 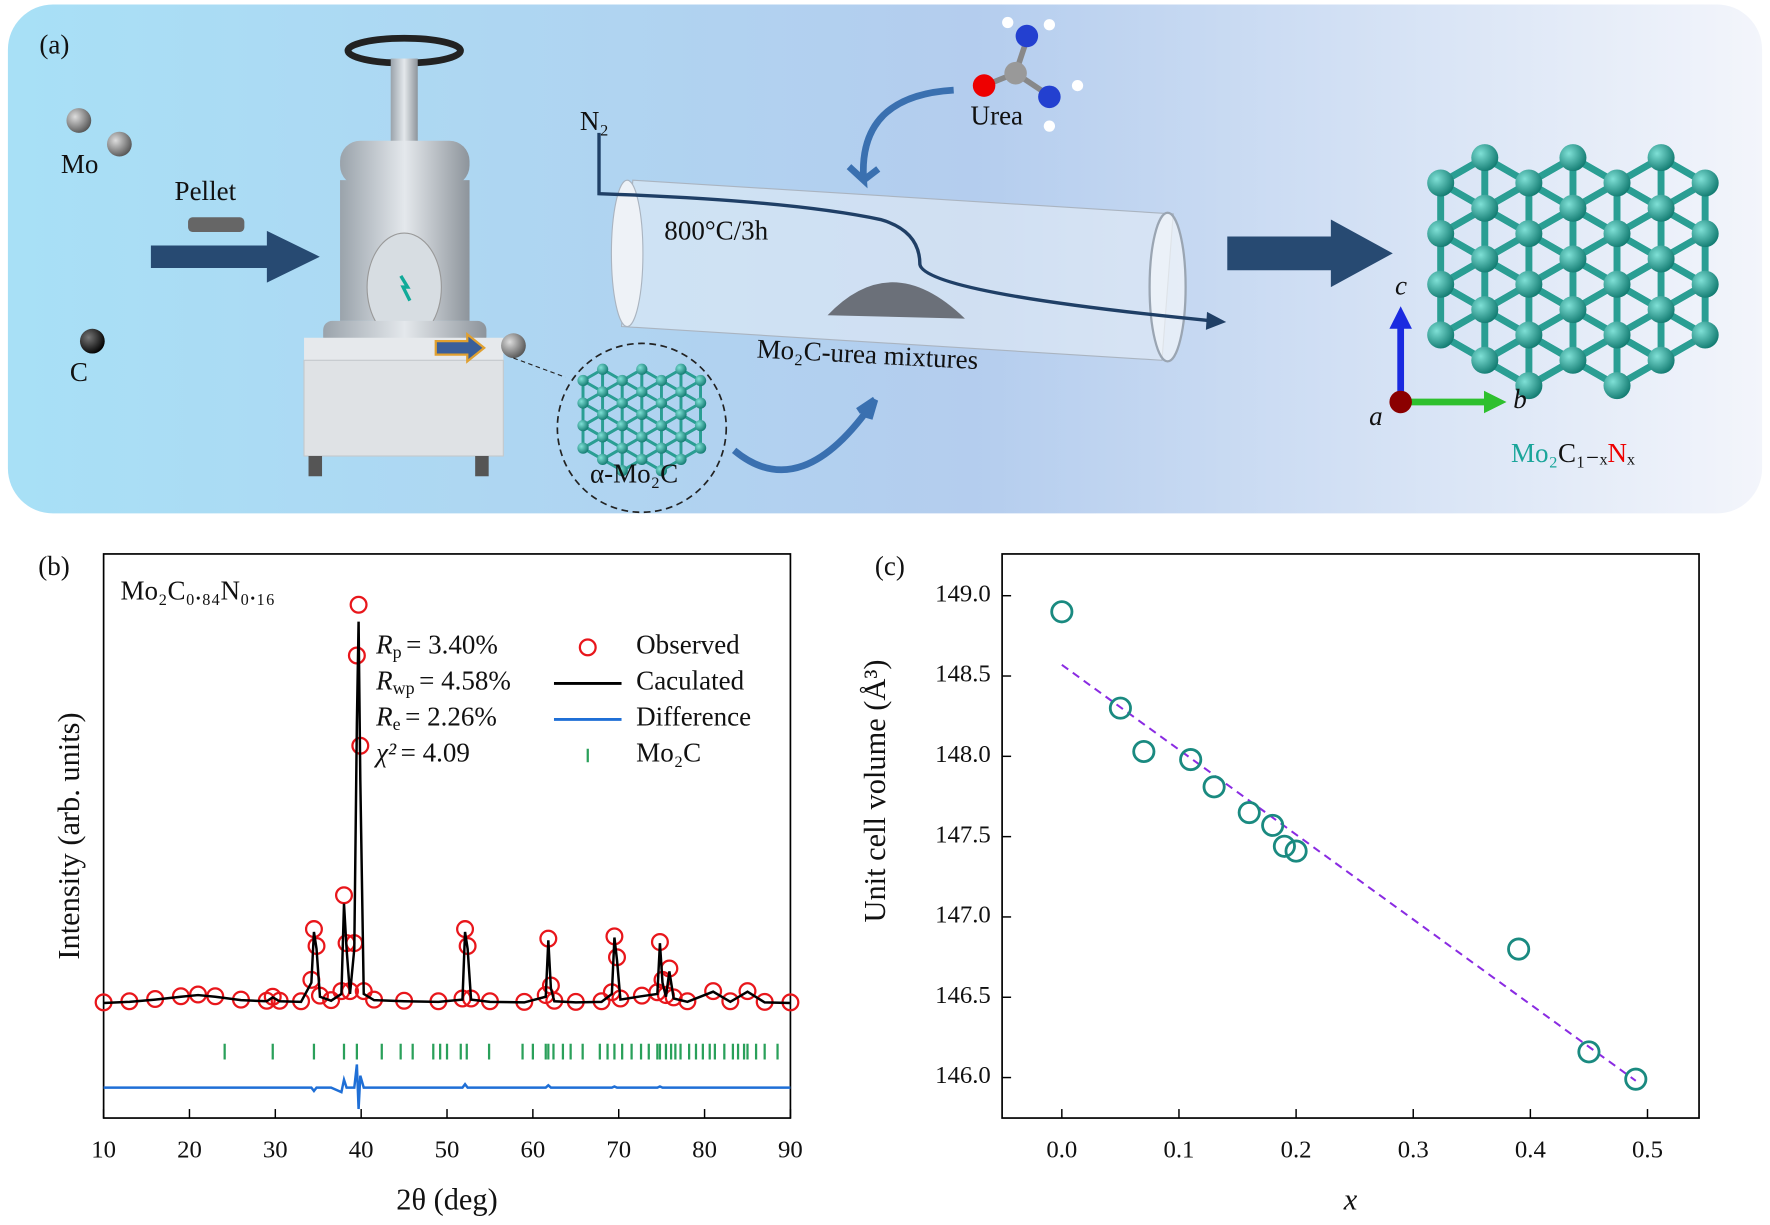 What do you see at coordinates (92, 341) in the screenshot?
I see `c-atom` at bounding box center [92, 341].